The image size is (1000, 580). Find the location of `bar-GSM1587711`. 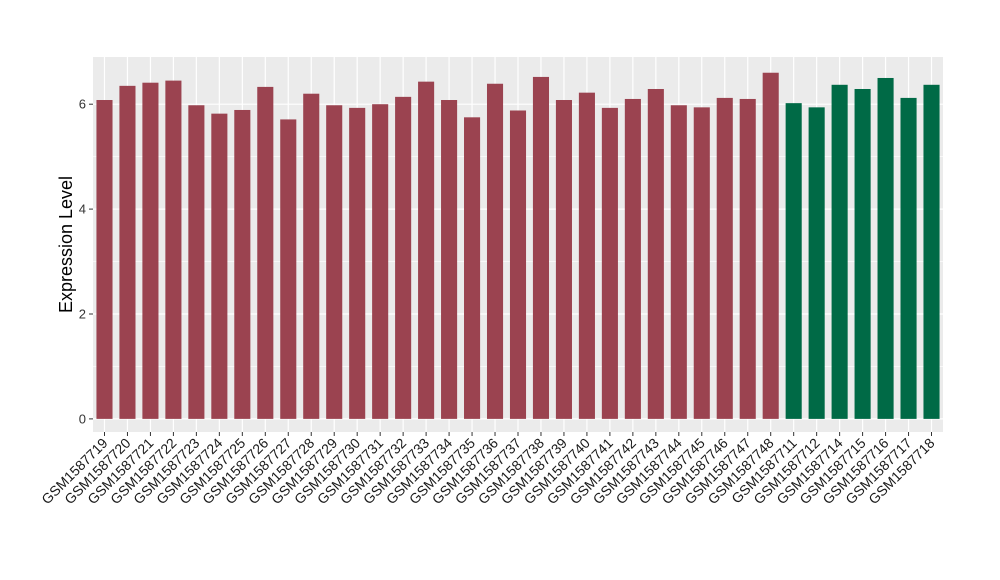

bar-GSM1587711 is located at coordinates (793, 261).